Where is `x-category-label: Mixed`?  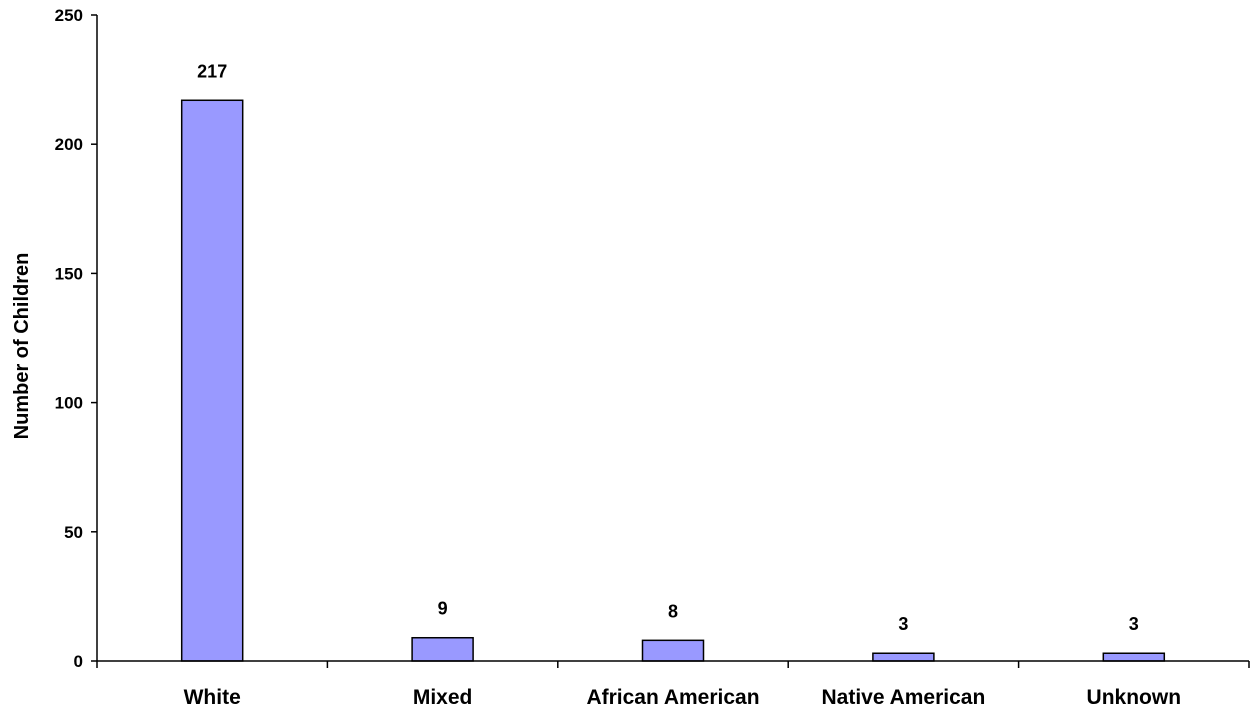
x-category-label: Mixed is located at coordinates (443, 697).